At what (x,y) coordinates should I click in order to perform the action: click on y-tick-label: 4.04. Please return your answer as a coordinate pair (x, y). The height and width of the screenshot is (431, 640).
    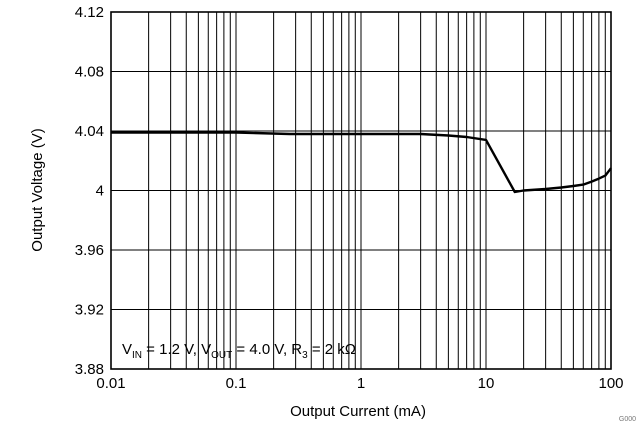
    Looking at the image, I should click on (89, 131).